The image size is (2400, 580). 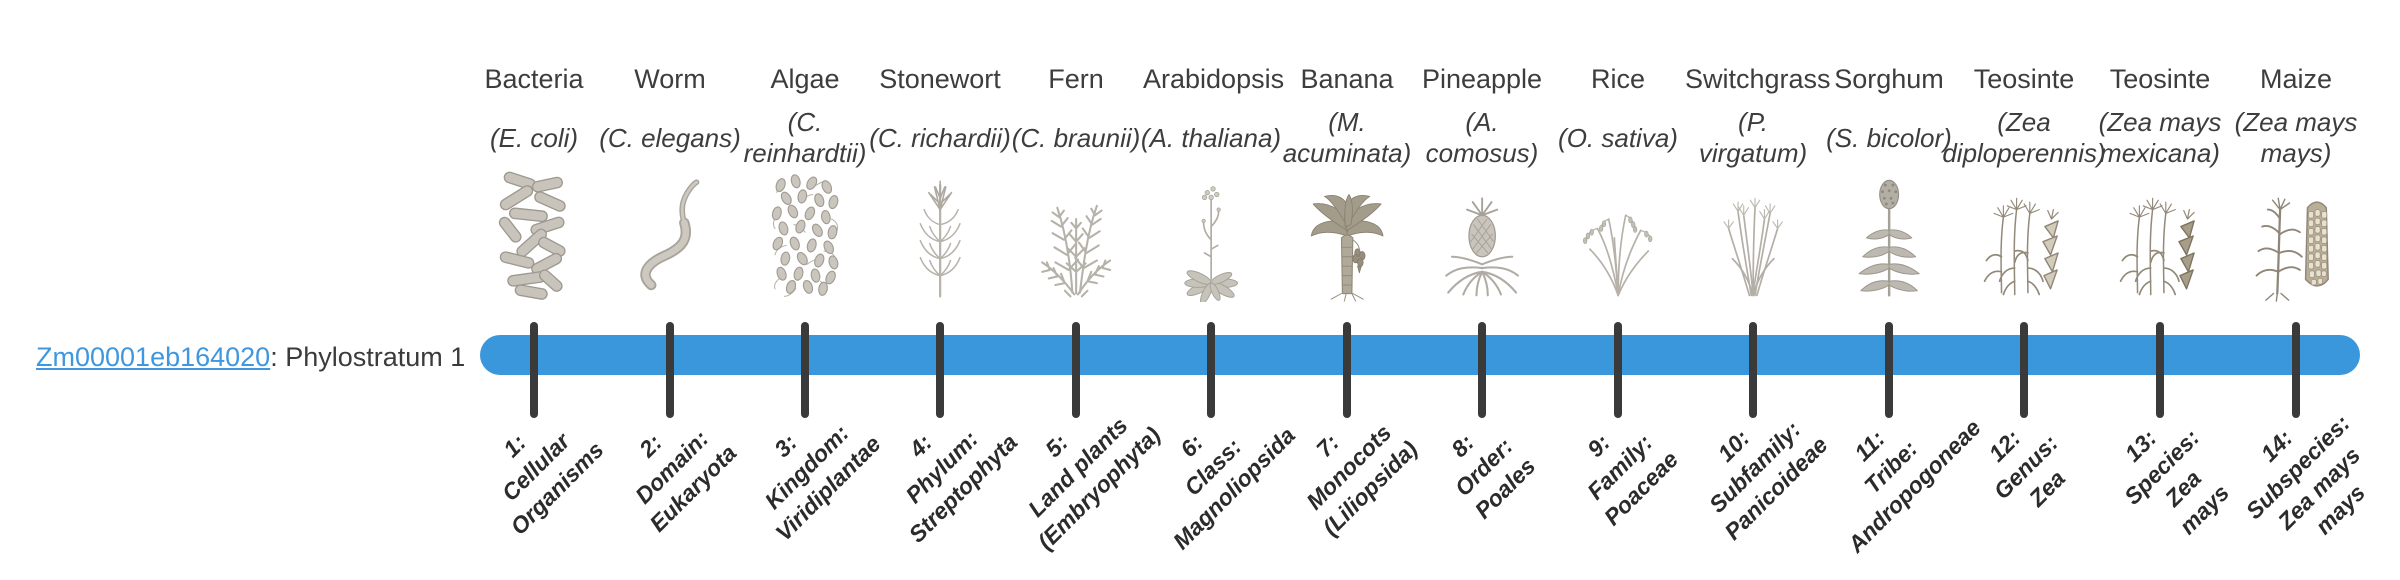 What do you see at coordinates (1493, 476) in the screenshot?
I see `stage-label-8: 8: Order: Poales` at bounding box center [1493, 476].